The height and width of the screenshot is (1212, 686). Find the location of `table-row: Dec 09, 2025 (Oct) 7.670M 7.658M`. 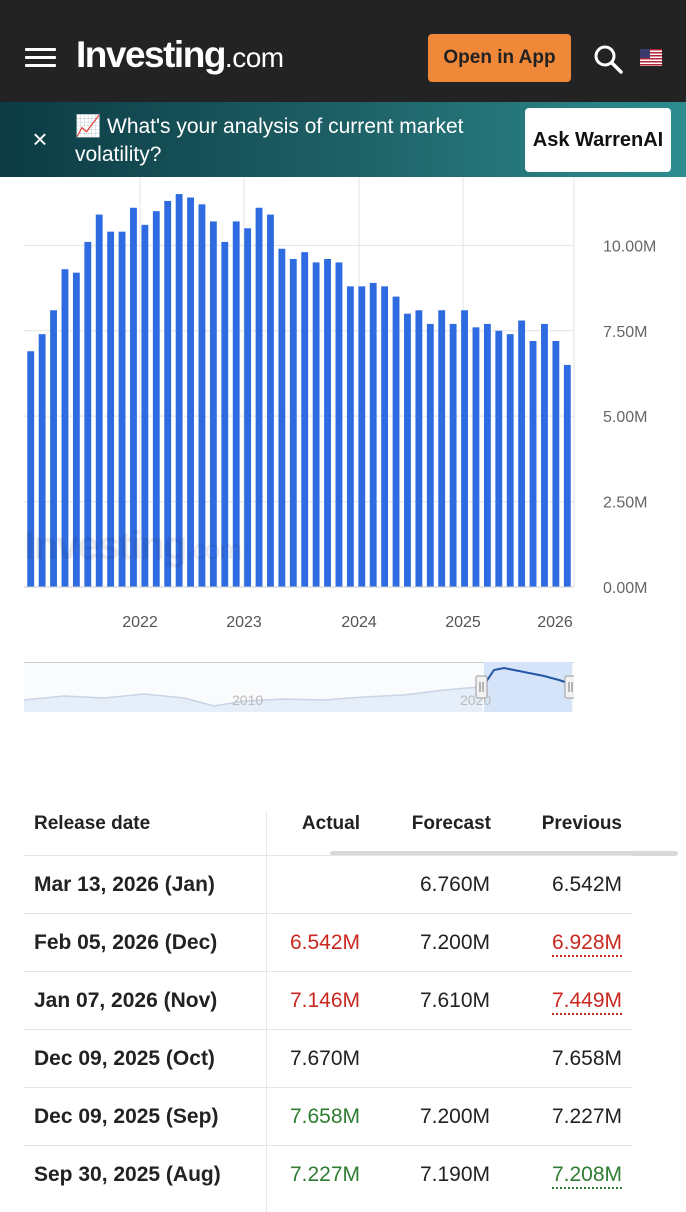

table-row: Dec 09, 2025 (Oct) 7.670M 7.658M is located at coordinates (328, 1058).